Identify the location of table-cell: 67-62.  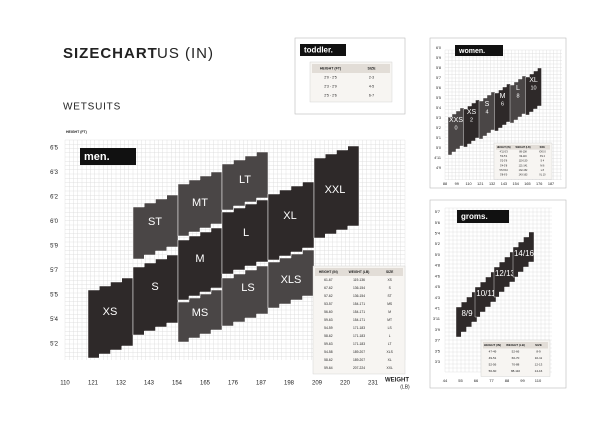
(328, 288).